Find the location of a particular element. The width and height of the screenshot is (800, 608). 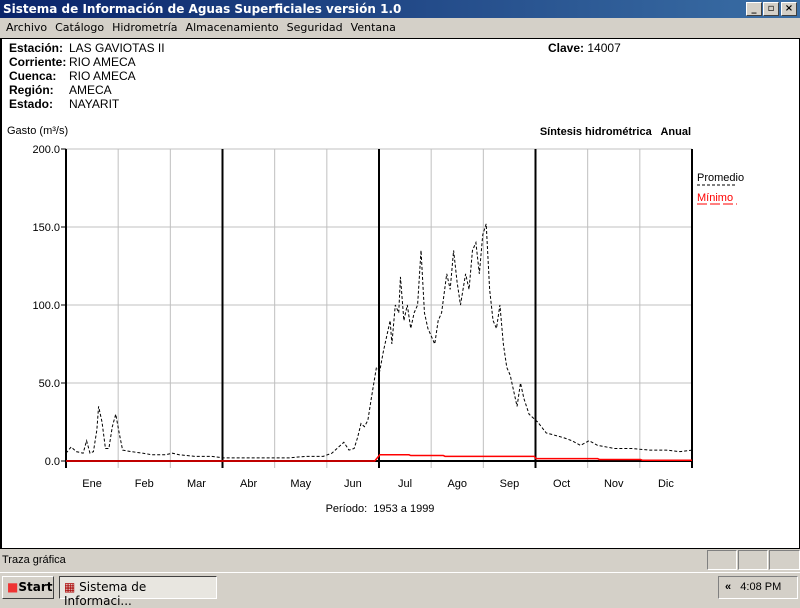

month-label: Mar is located at coordinates (196, 484).